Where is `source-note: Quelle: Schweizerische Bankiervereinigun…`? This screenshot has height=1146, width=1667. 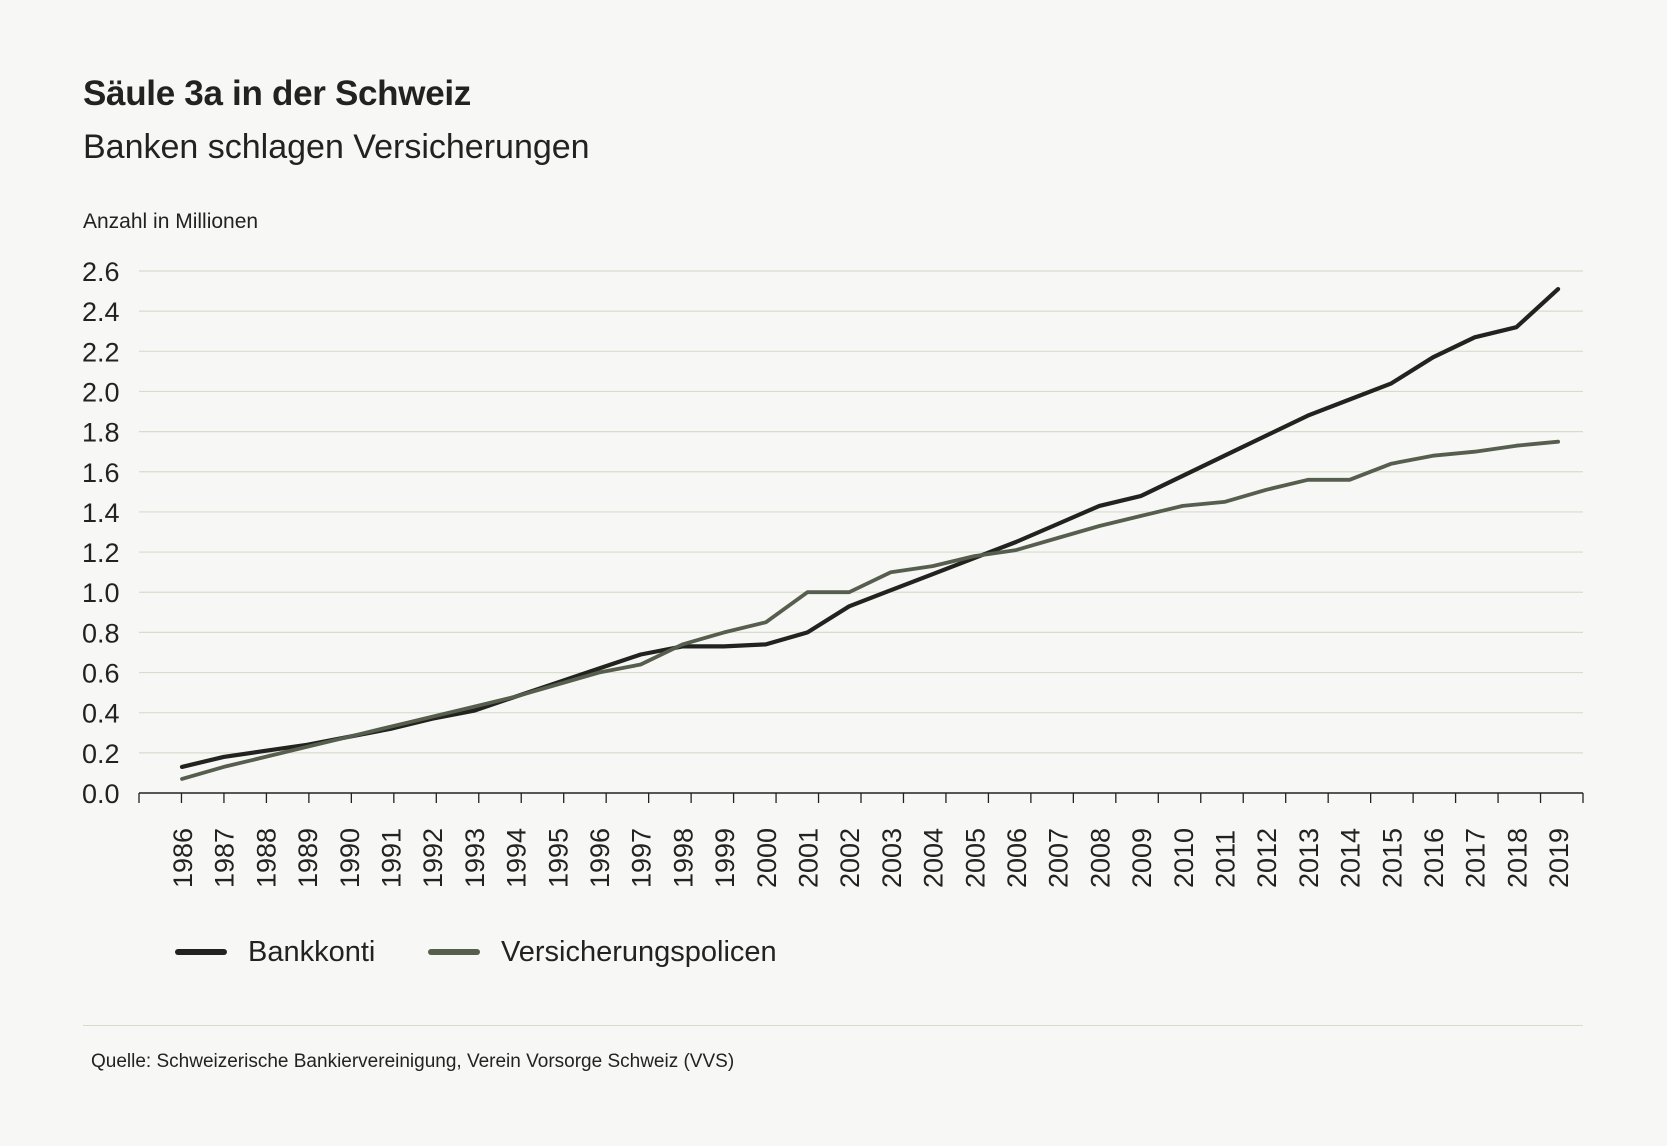
source-note: Quelle: Schweizerische Bankiervereinigun… is located at coordinates (413, 1061).